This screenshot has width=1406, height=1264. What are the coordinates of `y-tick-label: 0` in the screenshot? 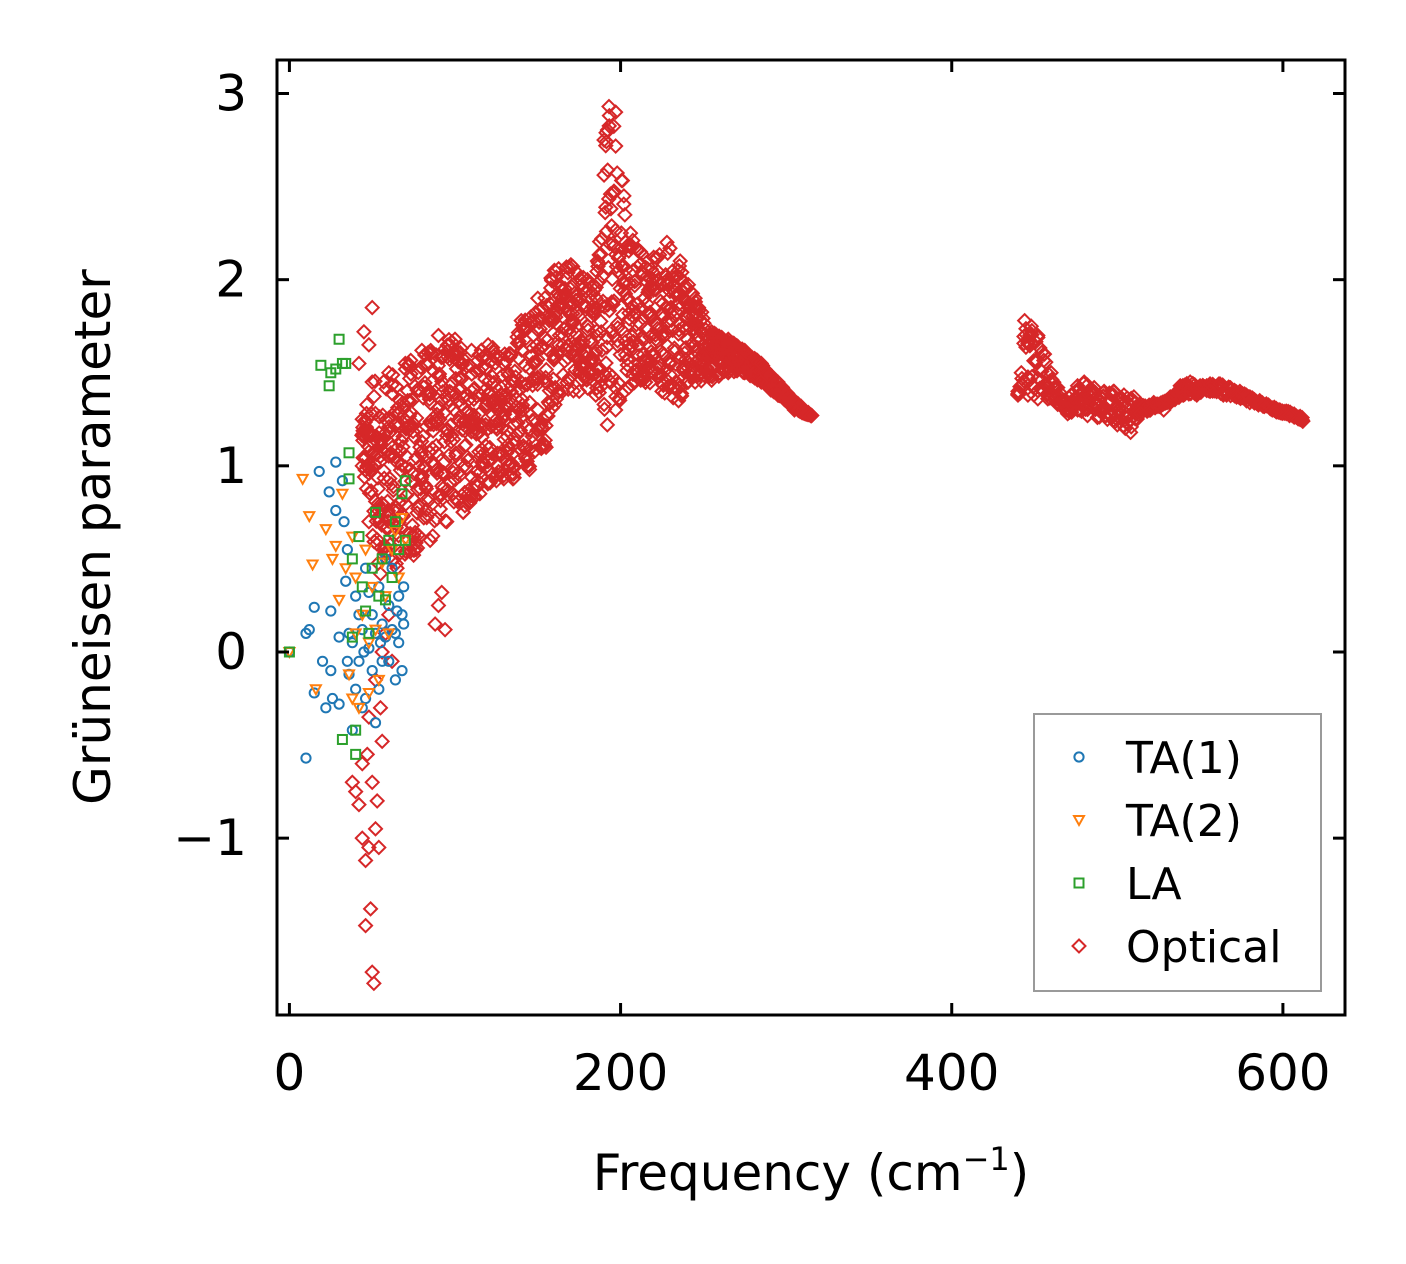 It's located at (231, 652).